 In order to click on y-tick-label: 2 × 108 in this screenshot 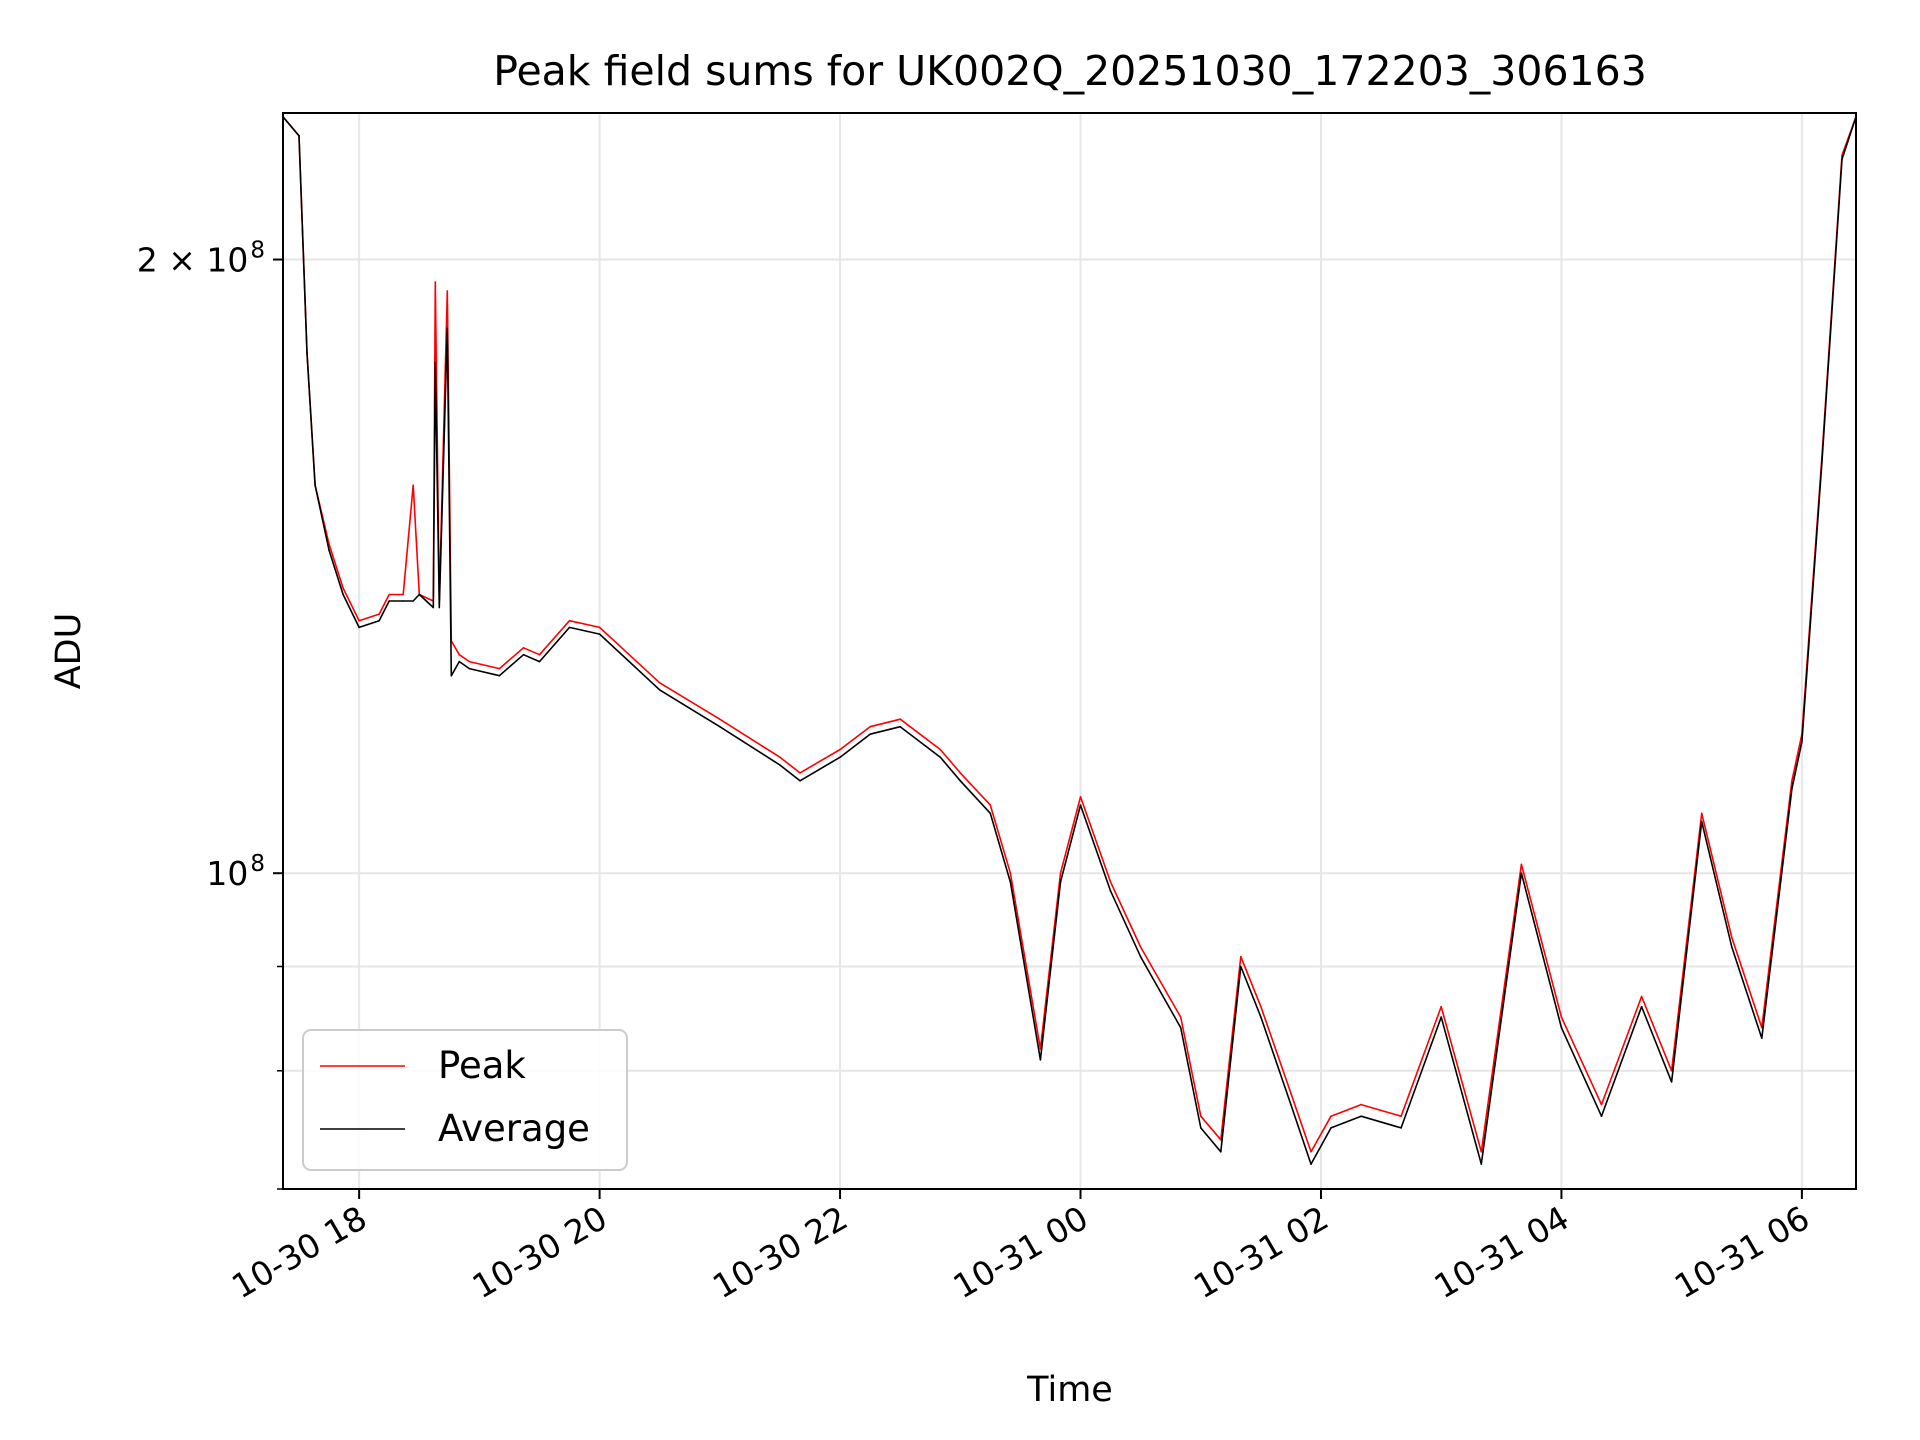, I will do `click(201, 259)`.